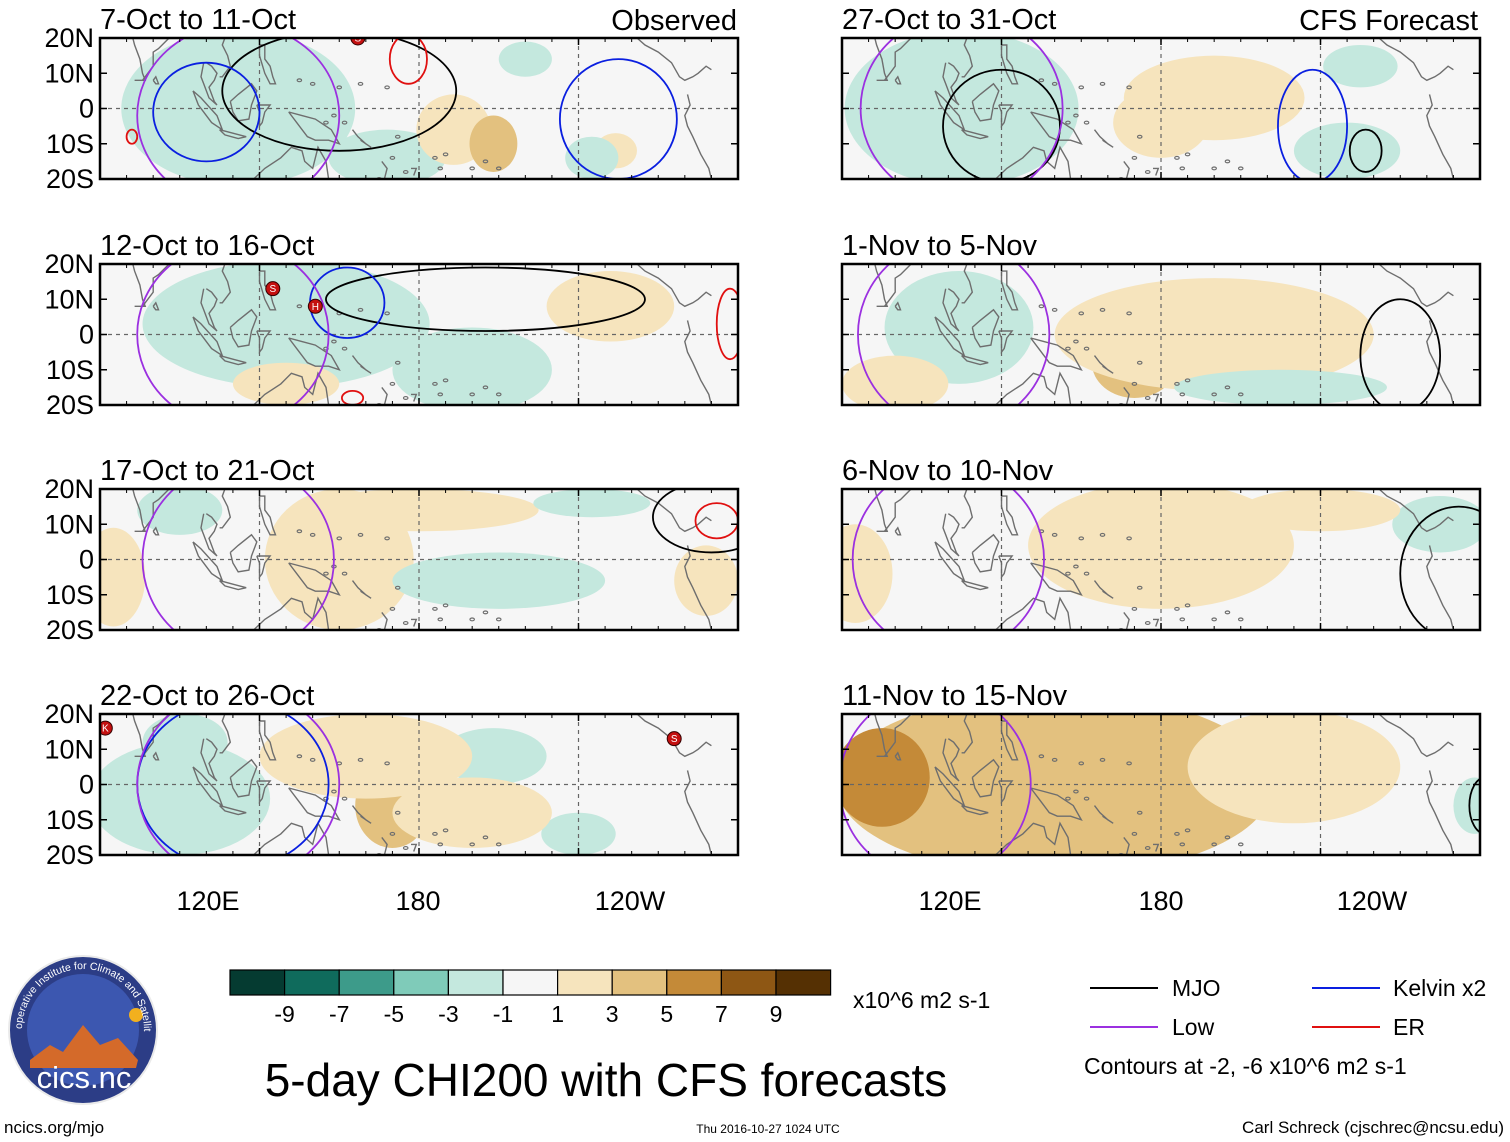 Image resolution: width=1510 pixels, height=1142 pixels. What do you see at coordinates (1388, 21) in the screenshot?
I see `forecast-header: CFS Forecast` at bounding box center [1388, 21].